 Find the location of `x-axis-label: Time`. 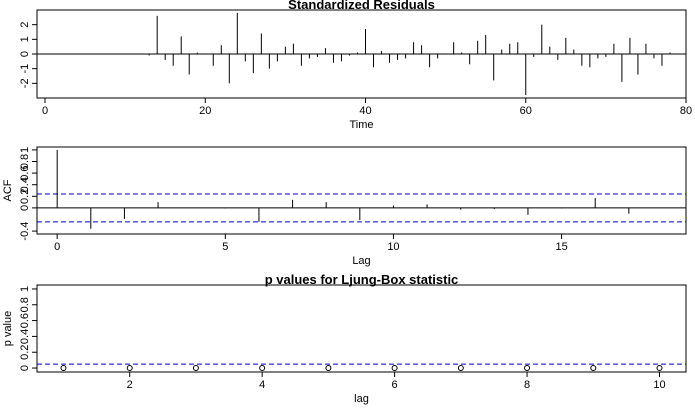

x-axis-label: Time is located at coordinates (361, 125).